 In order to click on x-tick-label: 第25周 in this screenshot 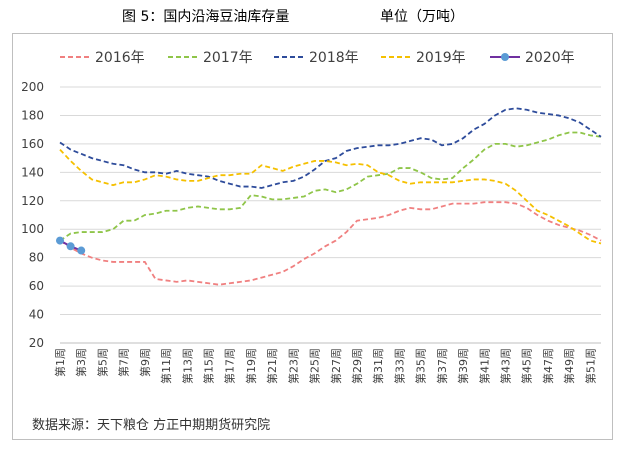, I will do `click(315, 366)`.